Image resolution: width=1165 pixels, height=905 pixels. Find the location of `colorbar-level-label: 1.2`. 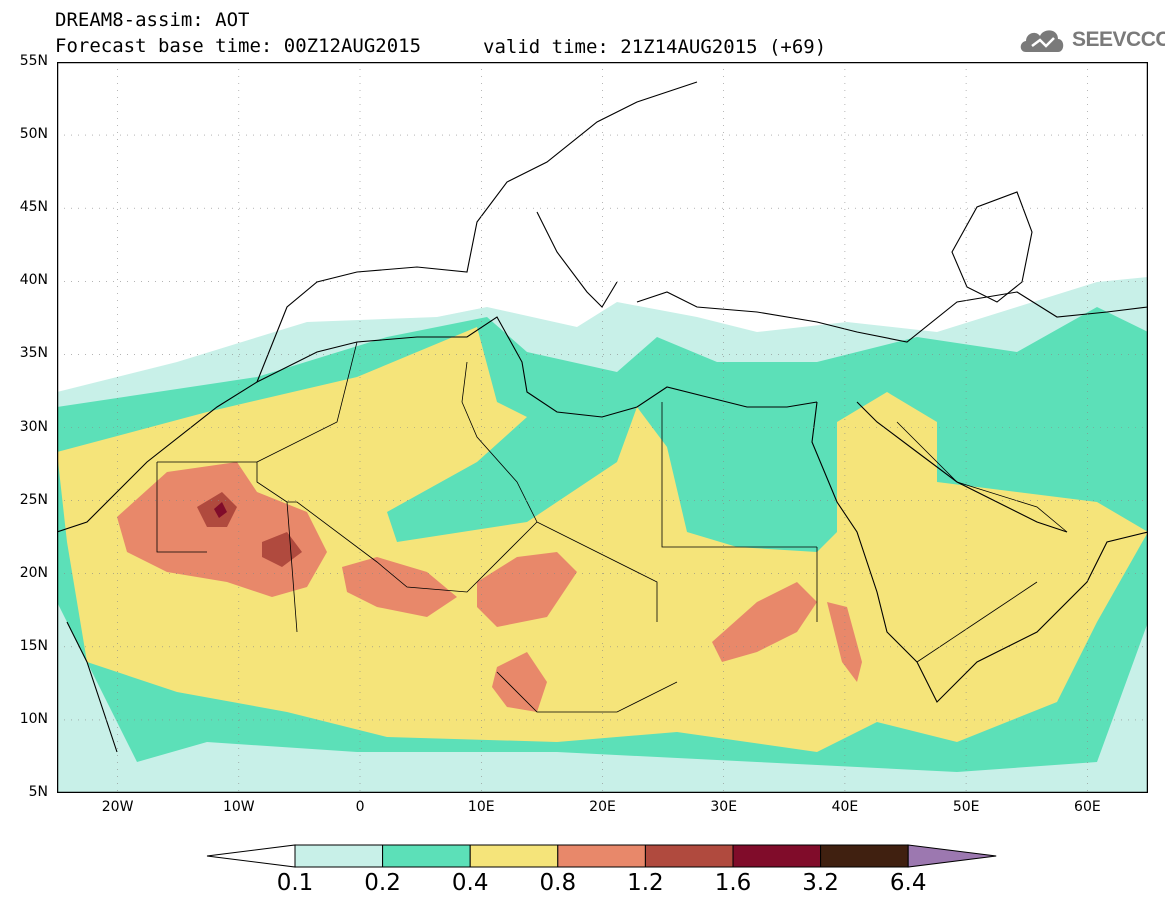

colorbar-level-label: 1.2 is located at coordinates (645, 883).